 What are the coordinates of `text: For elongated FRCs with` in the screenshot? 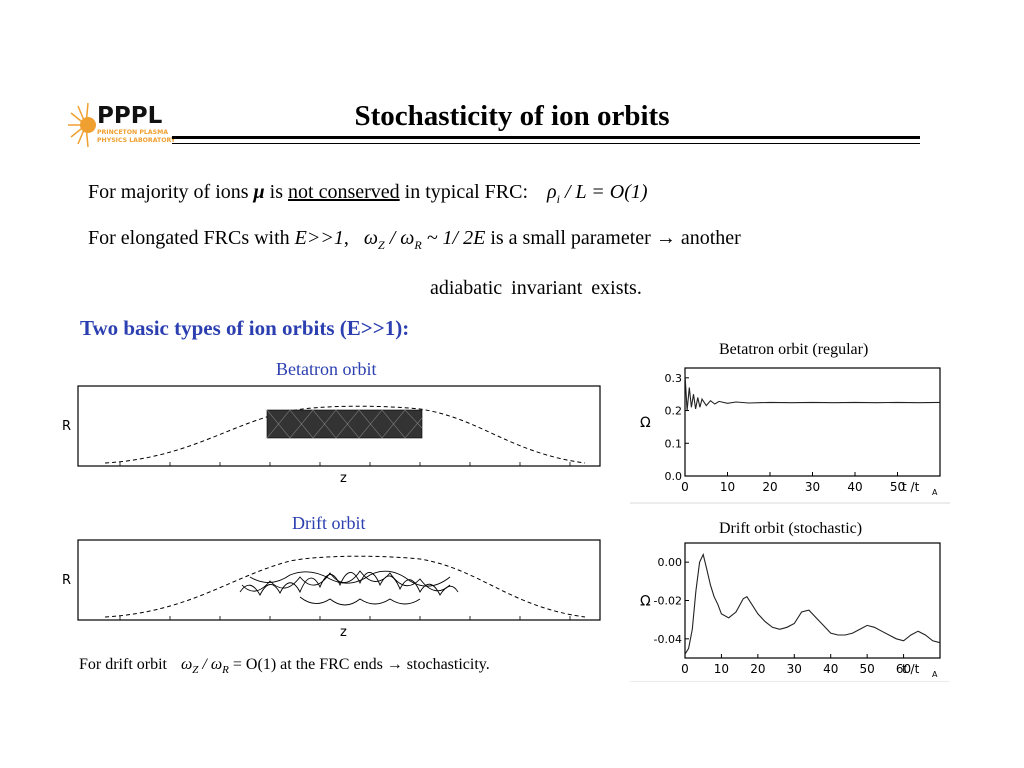 It's located at (191, 238).